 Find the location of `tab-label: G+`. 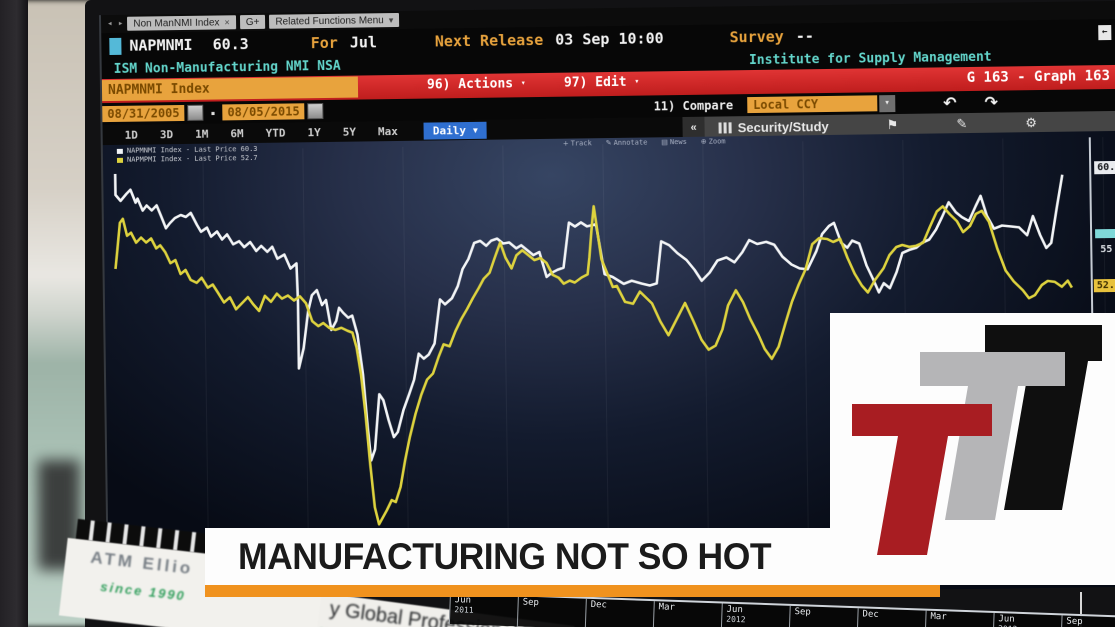

tab-label: G+ is located at coordinates (252, 22).